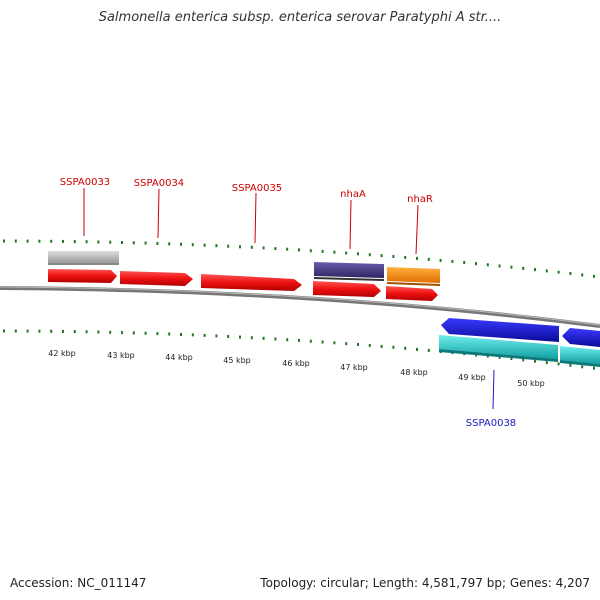  I want to click on gene-label-SSPA0035: SSPA0035, so click(257, 188).